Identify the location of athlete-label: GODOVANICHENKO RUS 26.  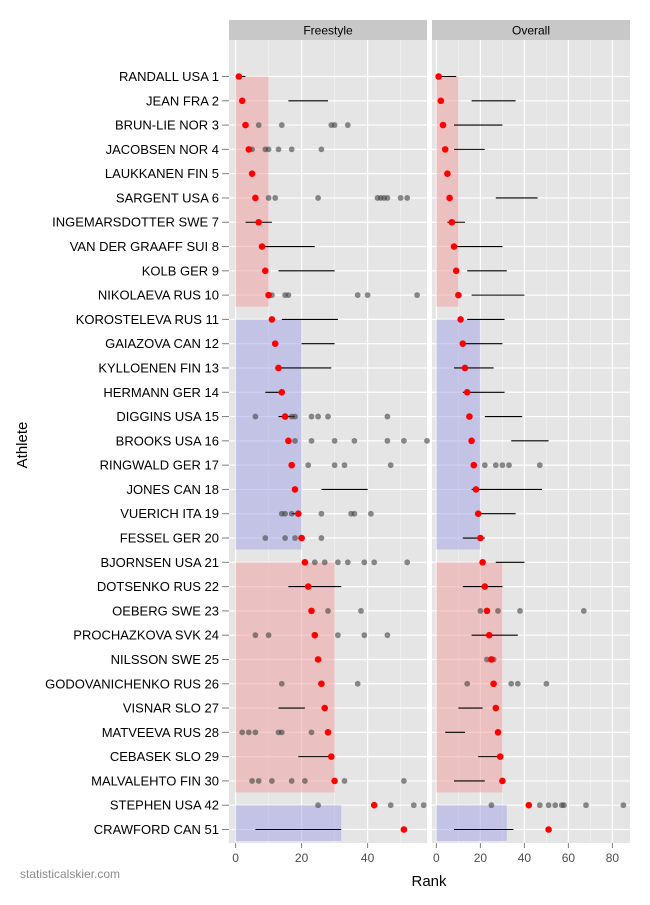
(132, 683).